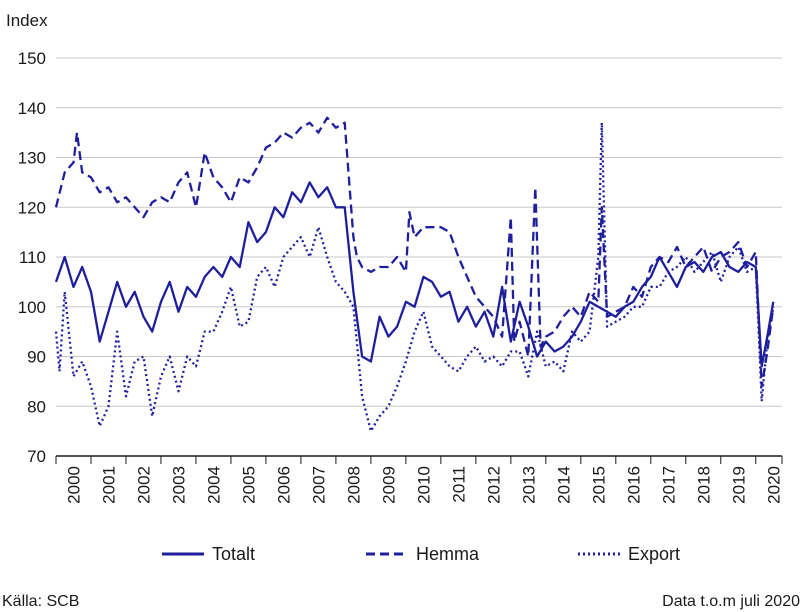  I want to click on x-tick-label: 2001, so click(108, 485).